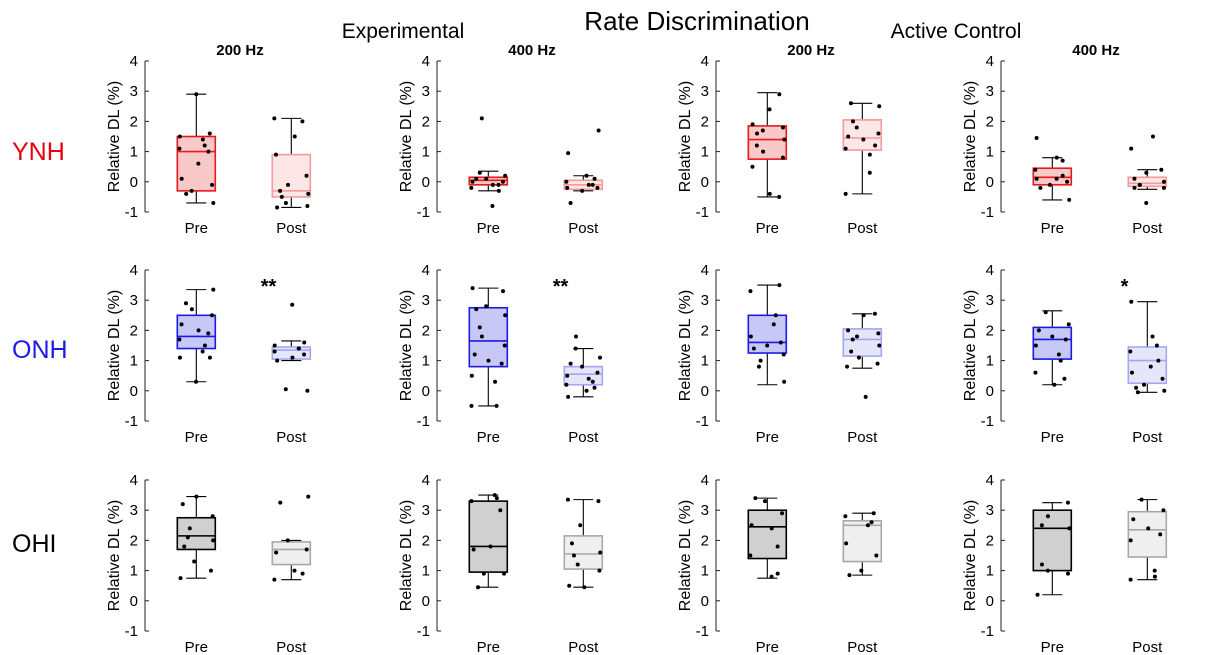 This screenshot has height=655, width=1210. What do you see at coordinates (1147, 647) in the screenshot?
I see `x-tick-label: Post` at bounding box center [1147, 647].